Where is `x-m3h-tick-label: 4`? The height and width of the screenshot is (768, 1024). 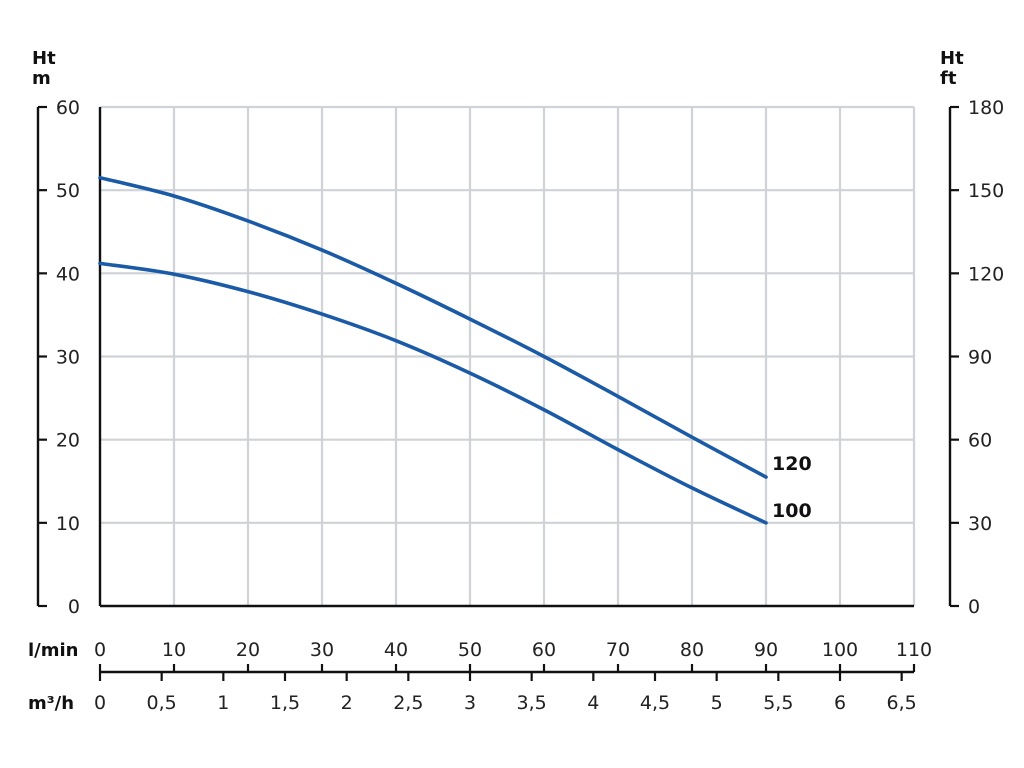 x-m3h-tick-label: 4 is located at coordinates (593, 703).